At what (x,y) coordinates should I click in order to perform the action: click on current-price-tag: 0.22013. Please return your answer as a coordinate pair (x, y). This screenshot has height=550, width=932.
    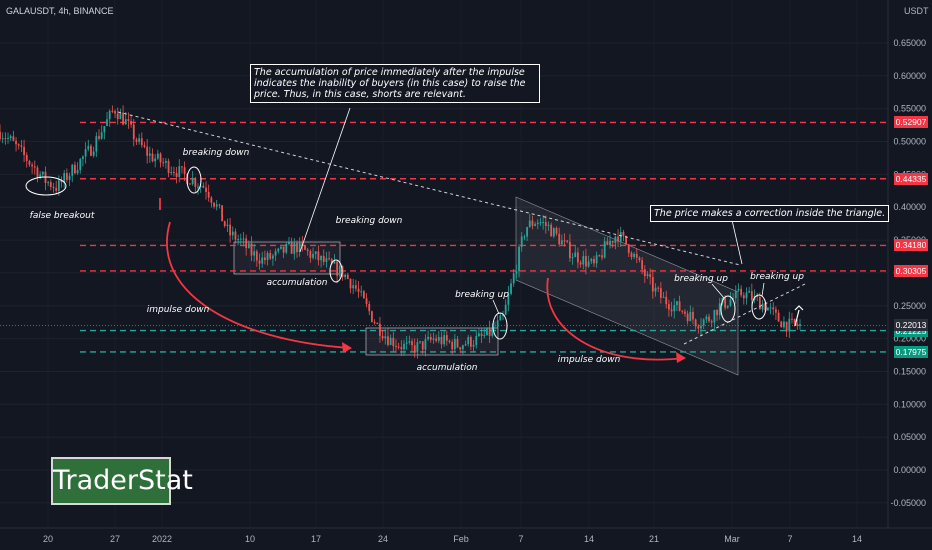
    Looking at the image, I should click on (911, 325).